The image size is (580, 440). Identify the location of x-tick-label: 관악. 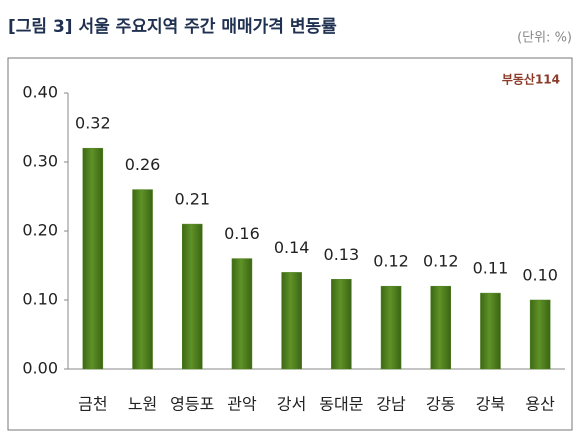
(242, 404).